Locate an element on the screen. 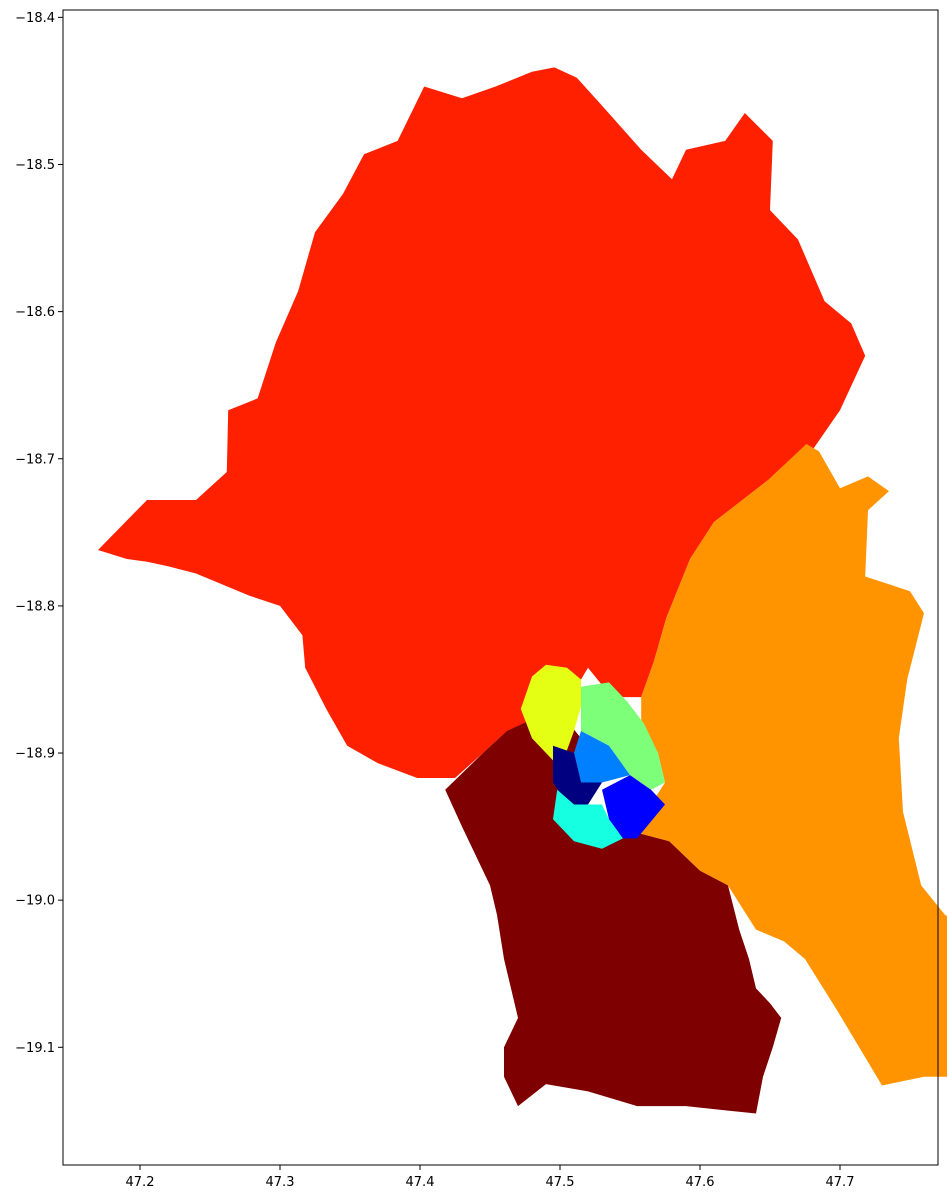 The image size is (947, 1199). x-tick-label: 47.5 is located at coordinates (560, 1182).